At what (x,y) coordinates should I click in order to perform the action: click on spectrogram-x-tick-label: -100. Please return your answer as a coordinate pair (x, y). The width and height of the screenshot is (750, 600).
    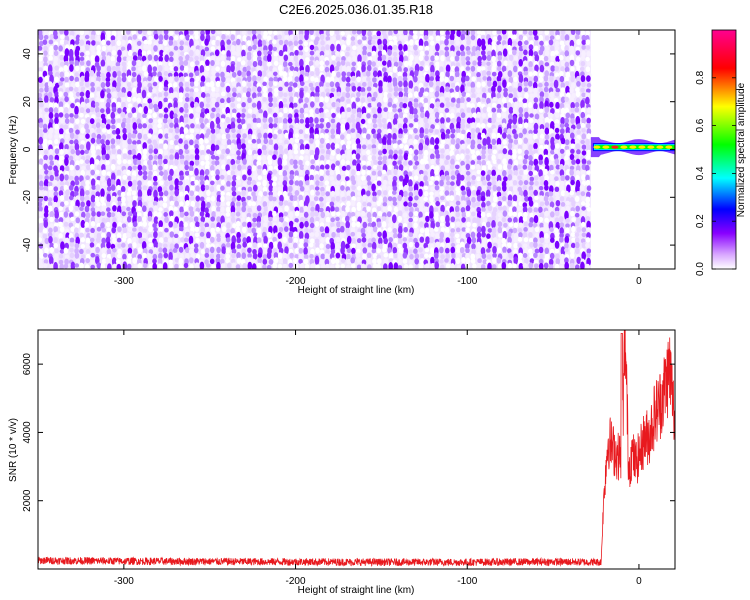
    Looking at the image, I should click on (467, 281).